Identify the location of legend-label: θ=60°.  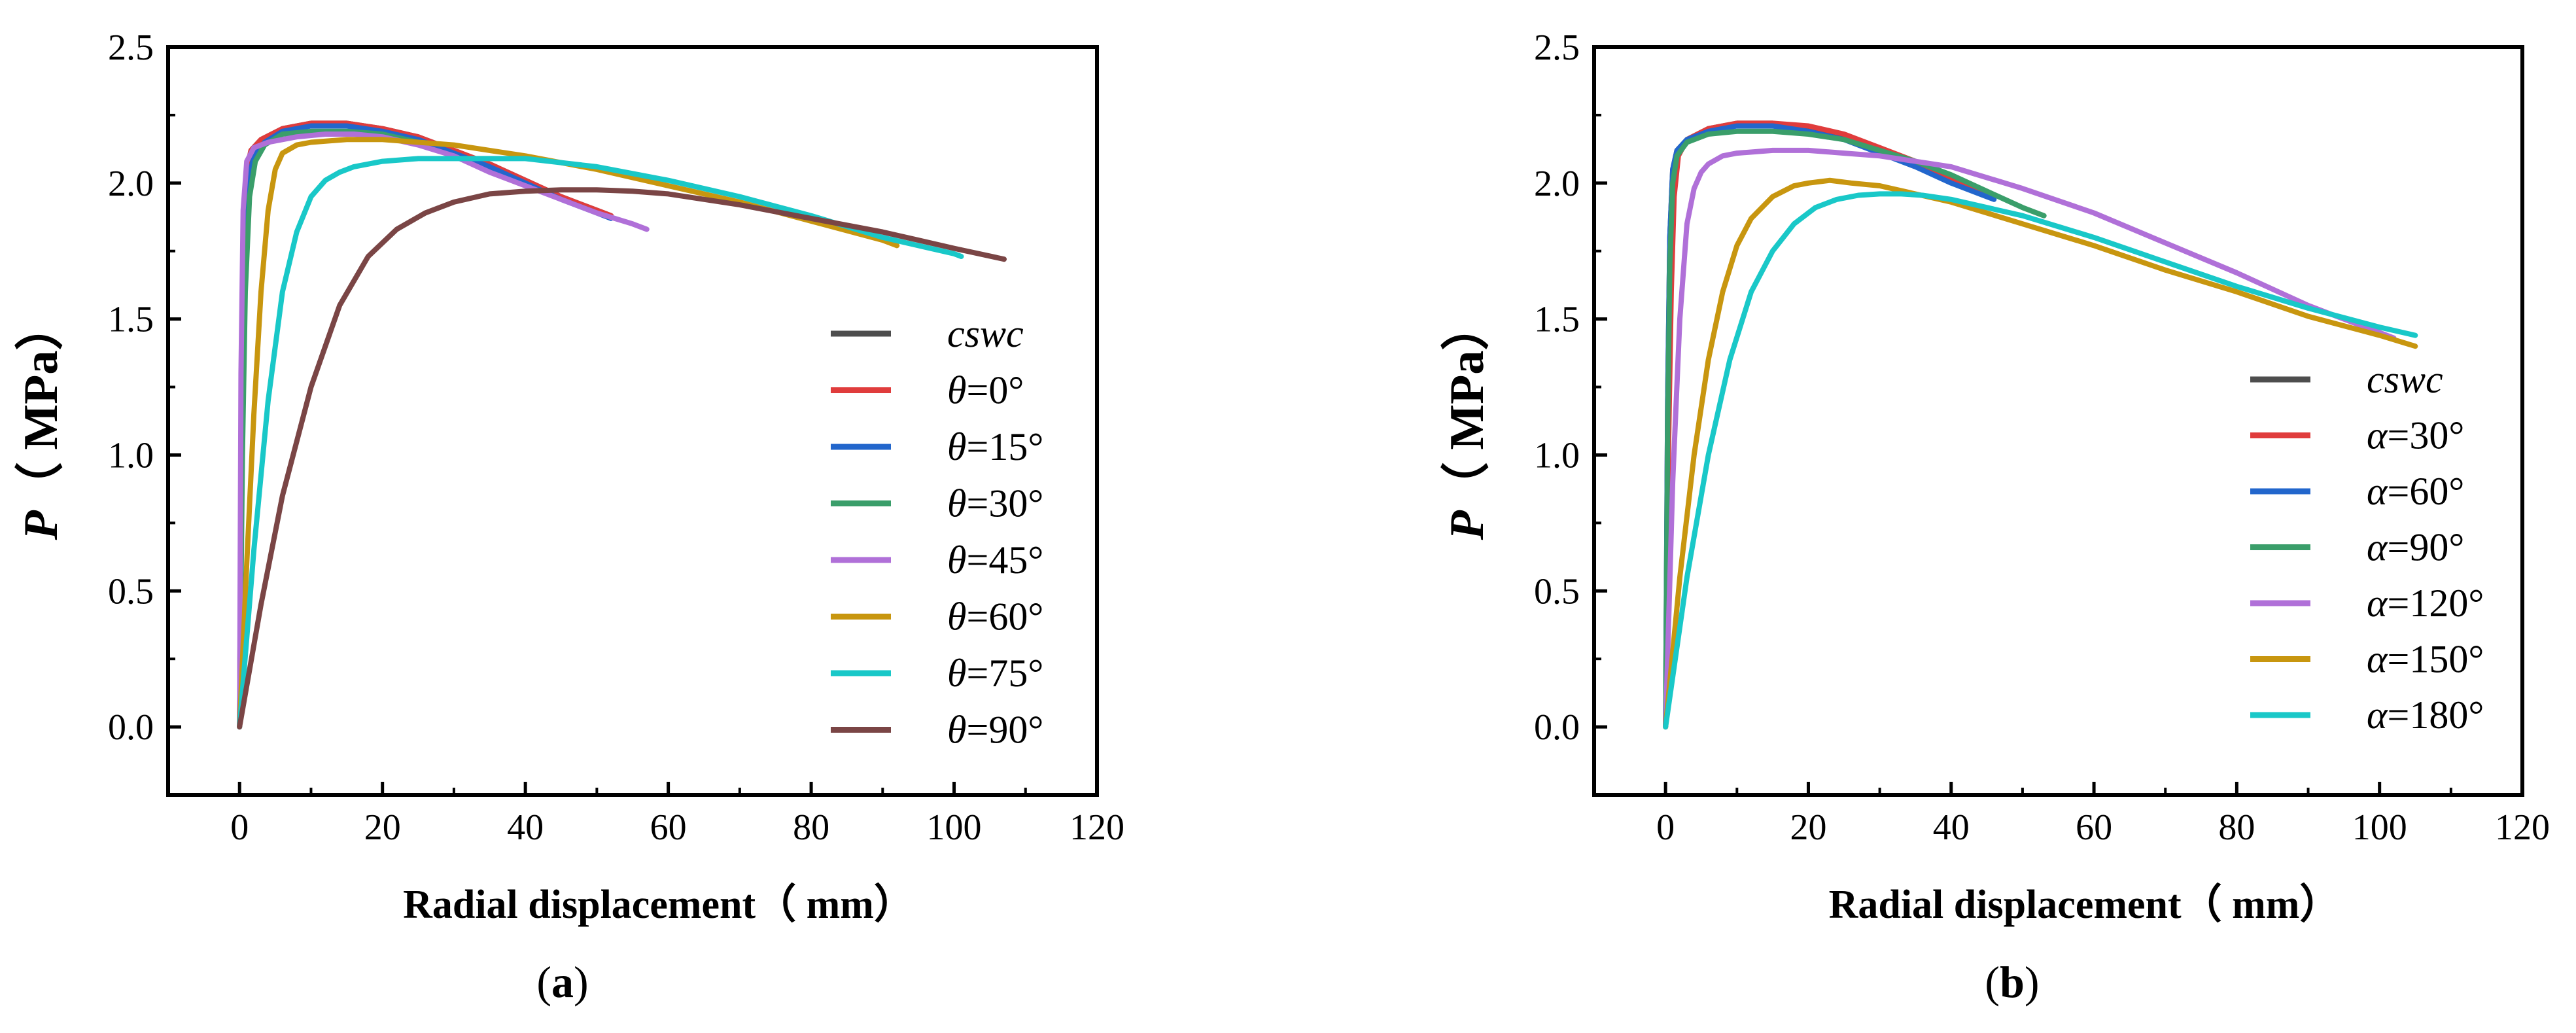
(995, 617).